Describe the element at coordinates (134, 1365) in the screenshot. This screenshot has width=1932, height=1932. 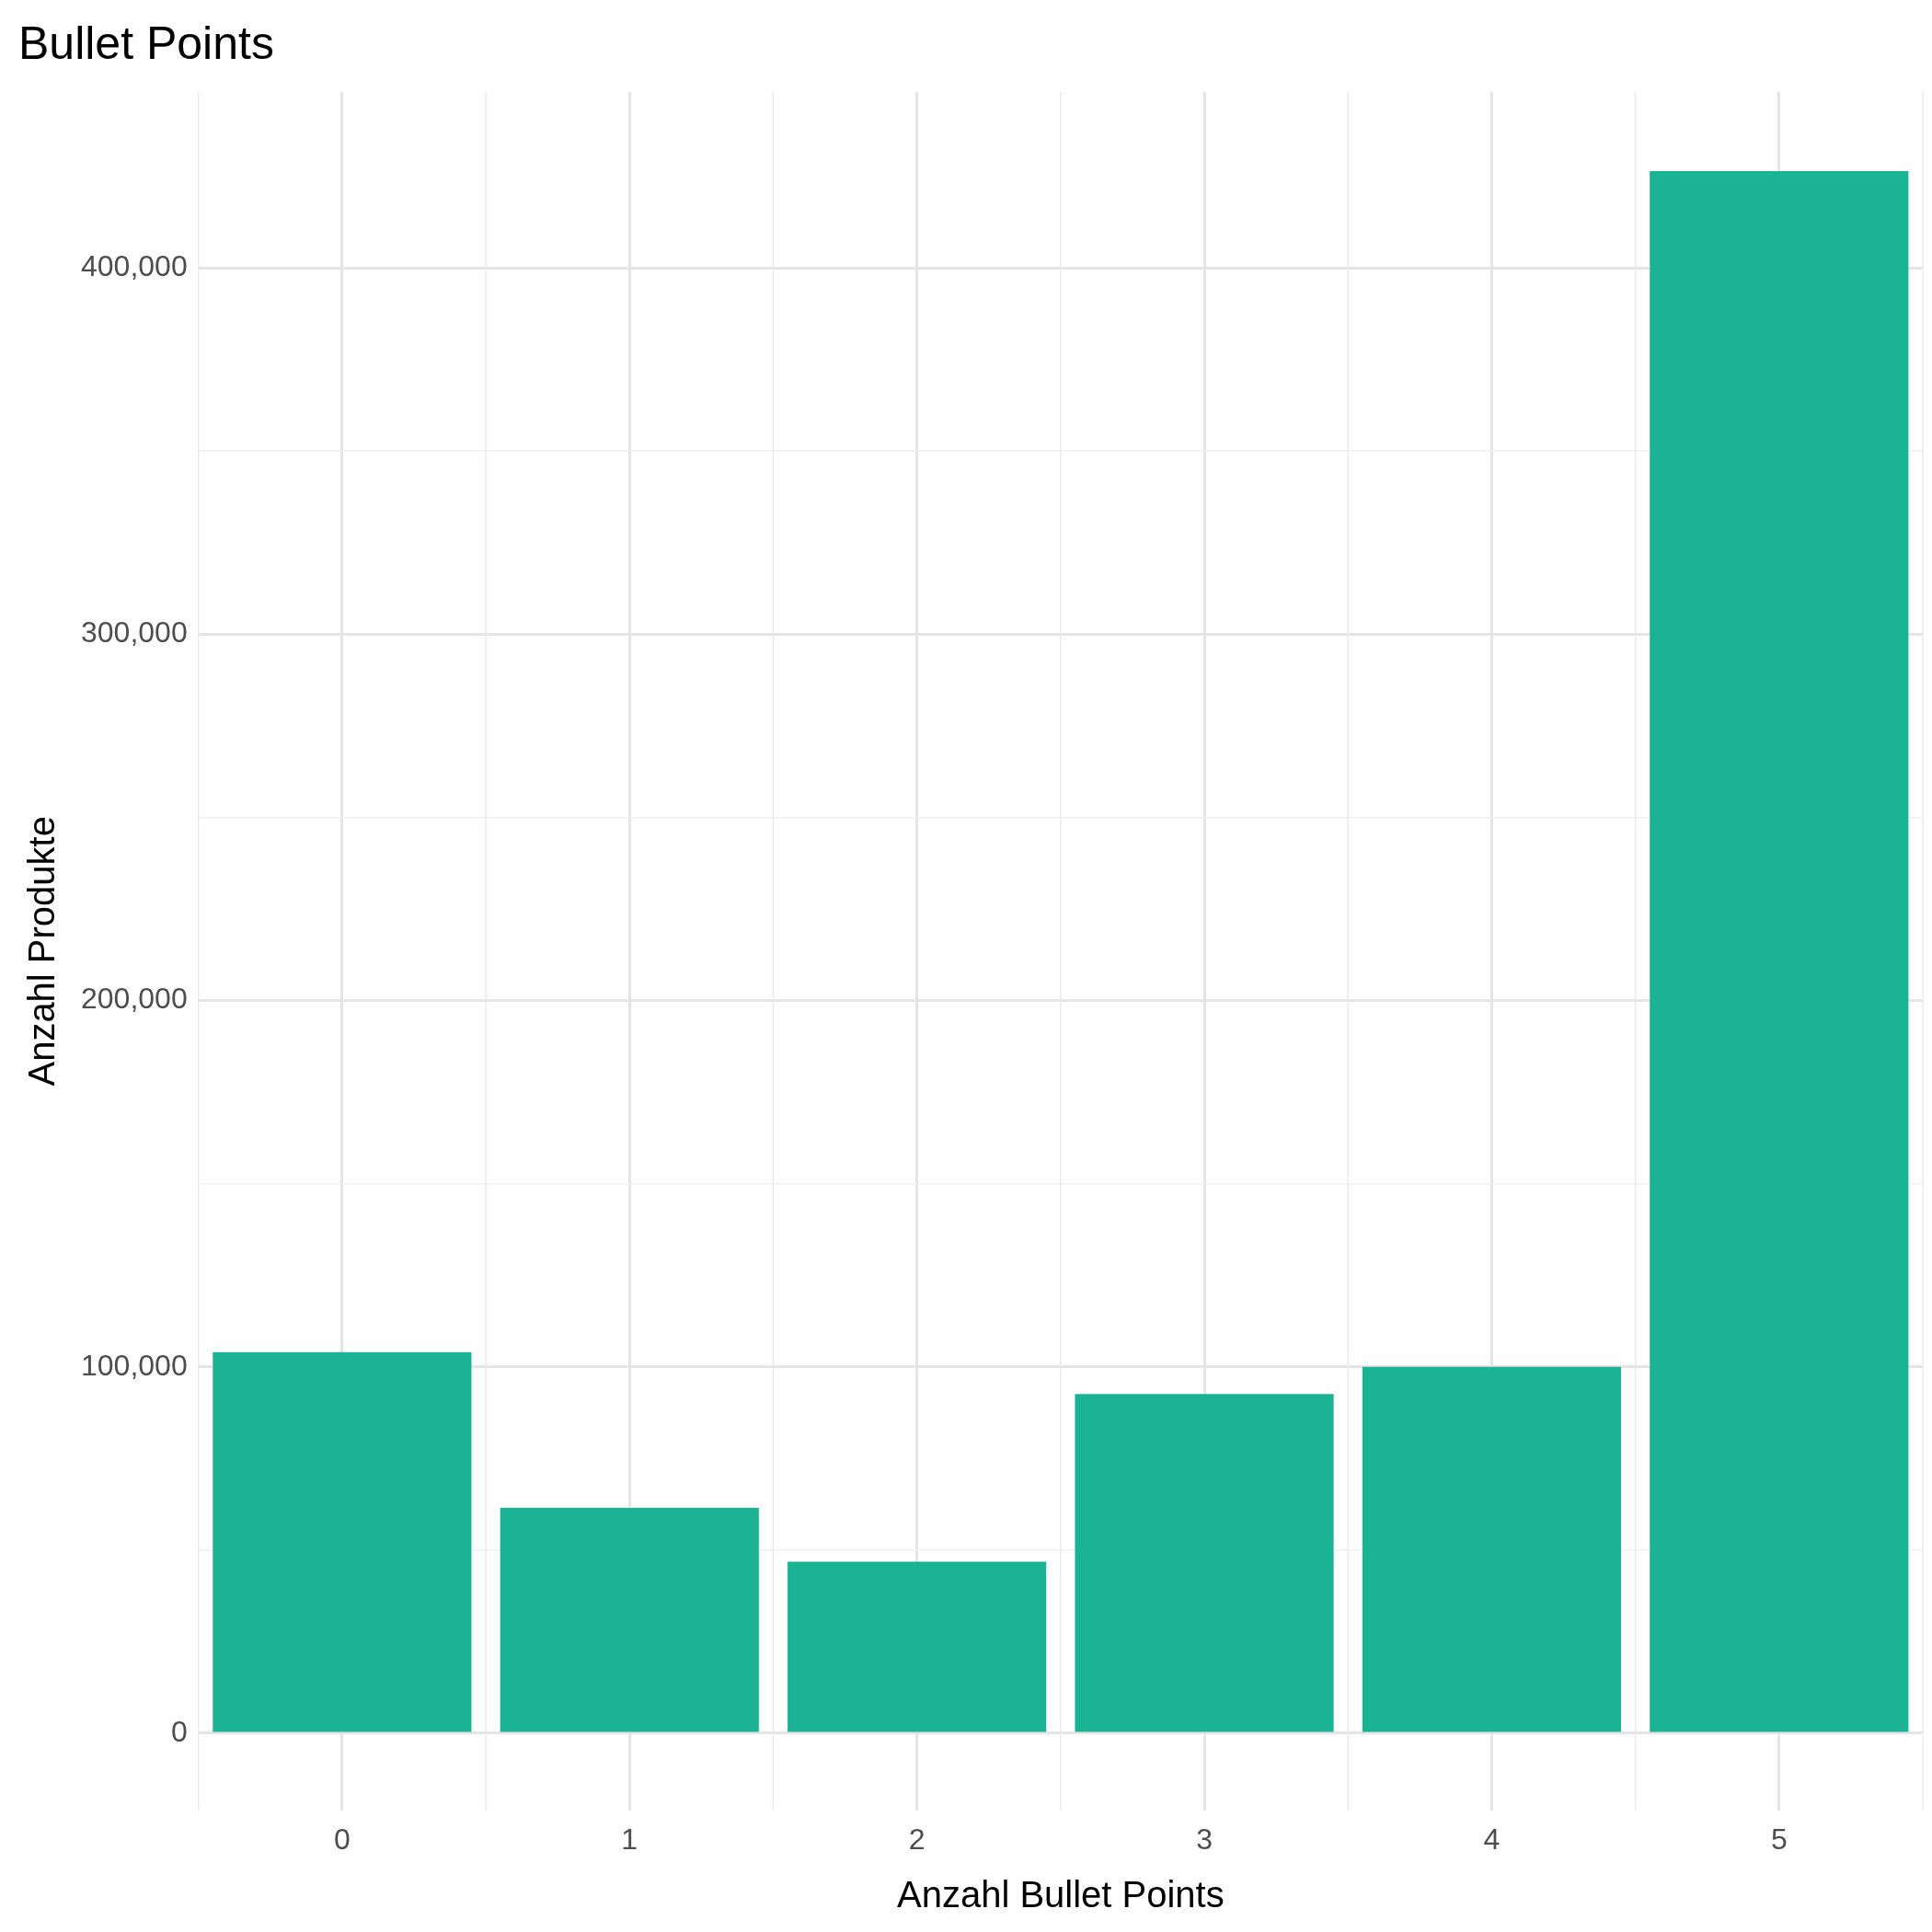
I see `y-tick-label: 100,000` at that location.